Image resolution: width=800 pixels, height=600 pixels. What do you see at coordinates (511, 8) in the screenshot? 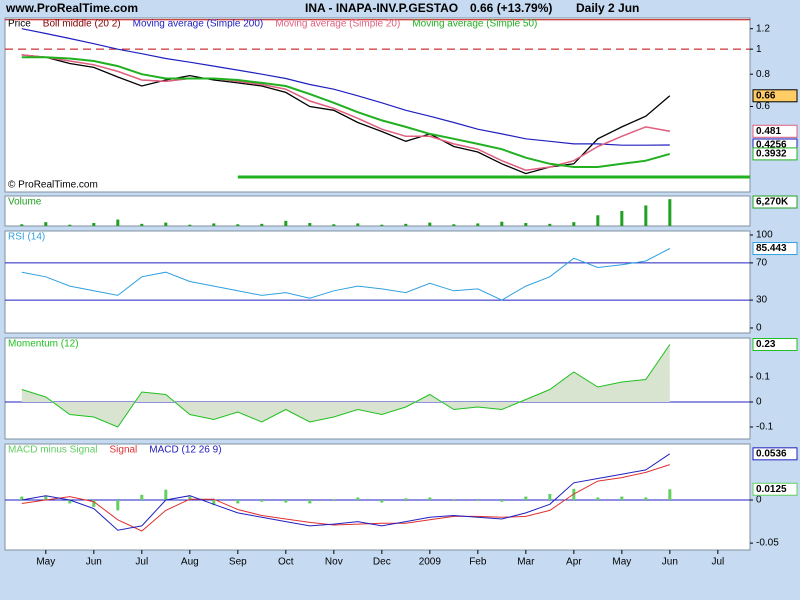
I see `last-change: 0.66 (+13.79%)` at bounding box center [511, 8].